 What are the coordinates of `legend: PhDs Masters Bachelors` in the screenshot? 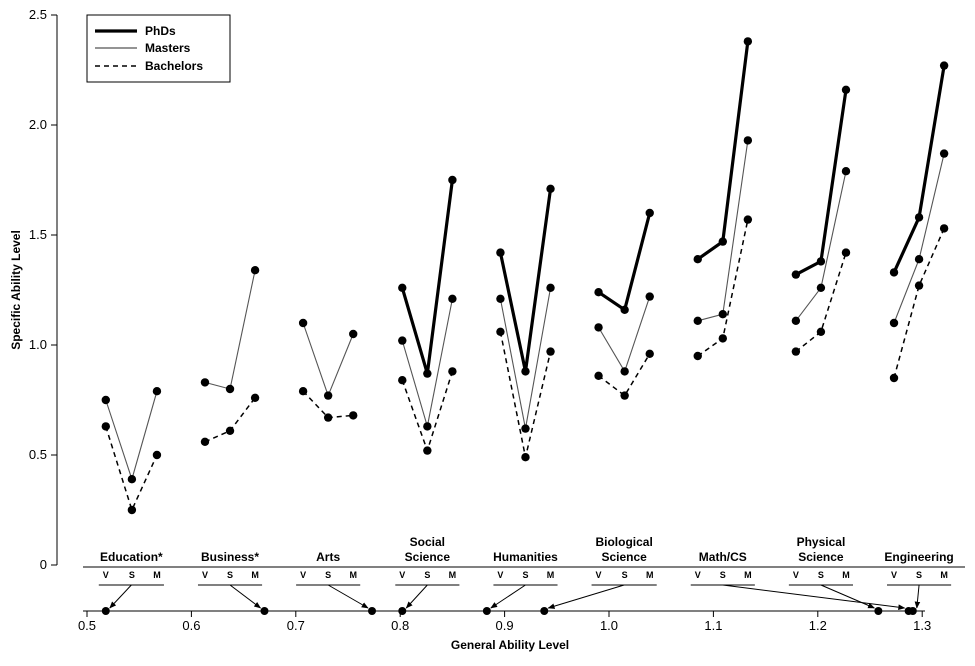 It's located at (158, 48).